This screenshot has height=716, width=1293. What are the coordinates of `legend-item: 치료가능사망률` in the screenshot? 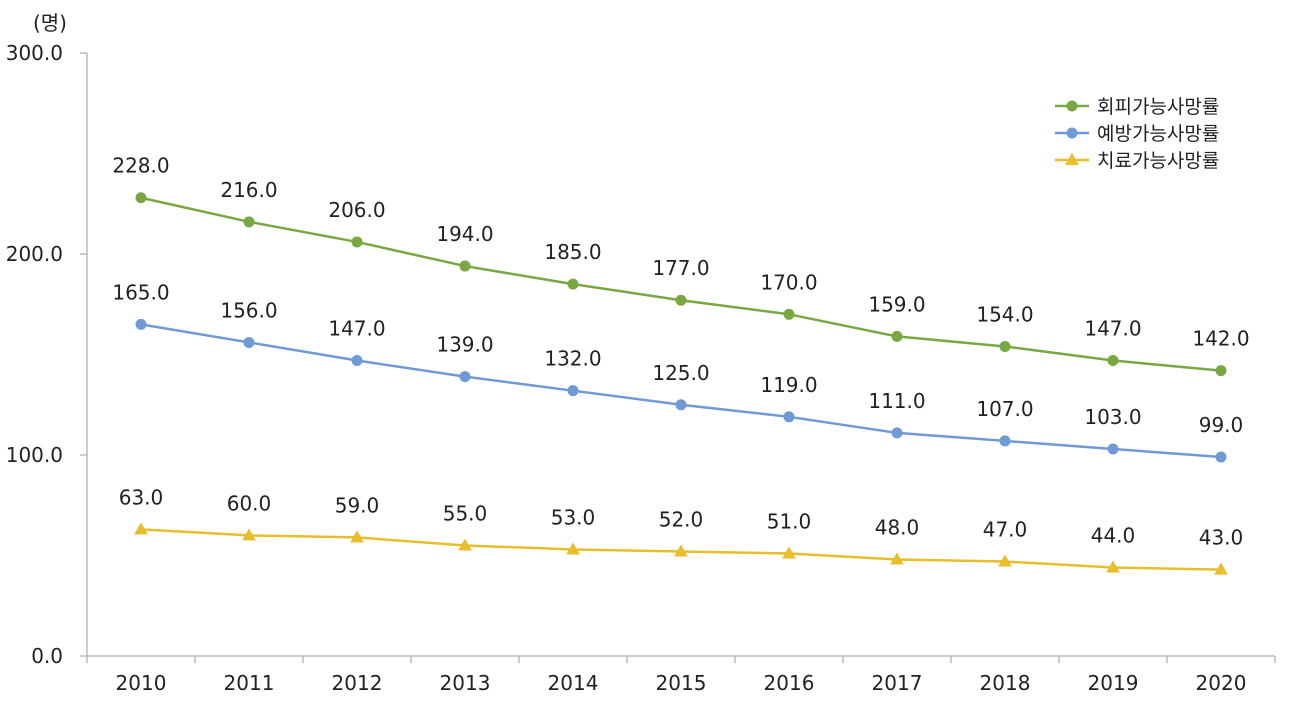 It's located at (1137, 161).